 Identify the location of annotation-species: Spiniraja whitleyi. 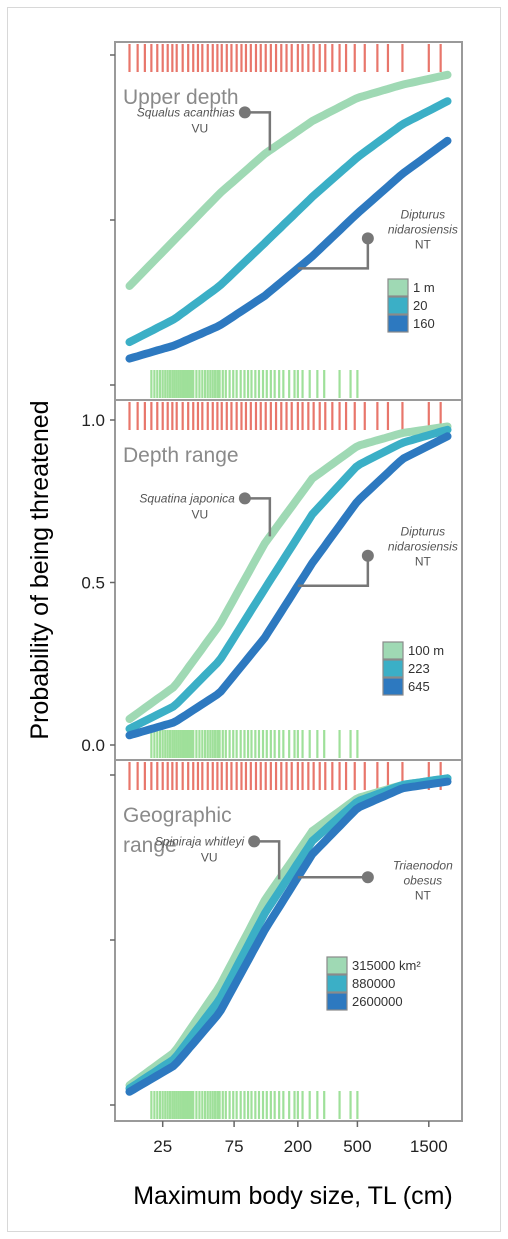
(200, 841).